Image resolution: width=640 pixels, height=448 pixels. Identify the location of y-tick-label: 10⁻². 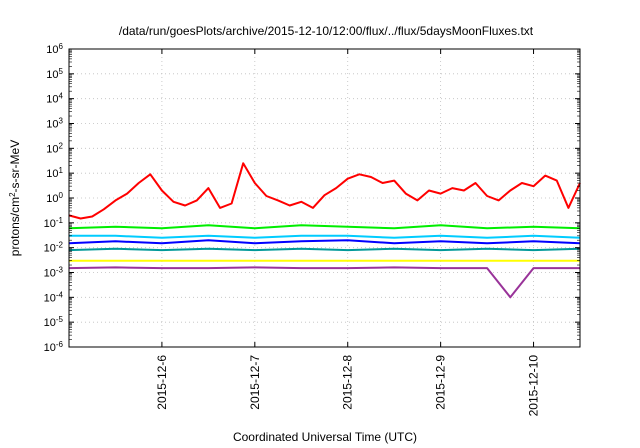
(54, 247).